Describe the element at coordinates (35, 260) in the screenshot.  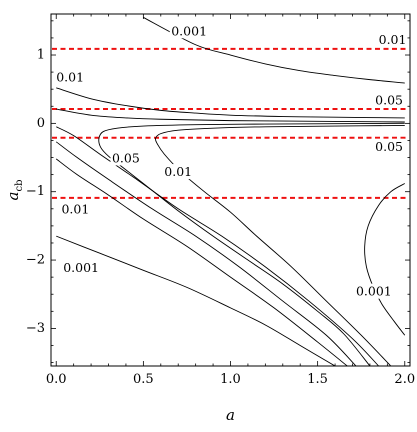
I see `y-tick-label: −2` at that location.